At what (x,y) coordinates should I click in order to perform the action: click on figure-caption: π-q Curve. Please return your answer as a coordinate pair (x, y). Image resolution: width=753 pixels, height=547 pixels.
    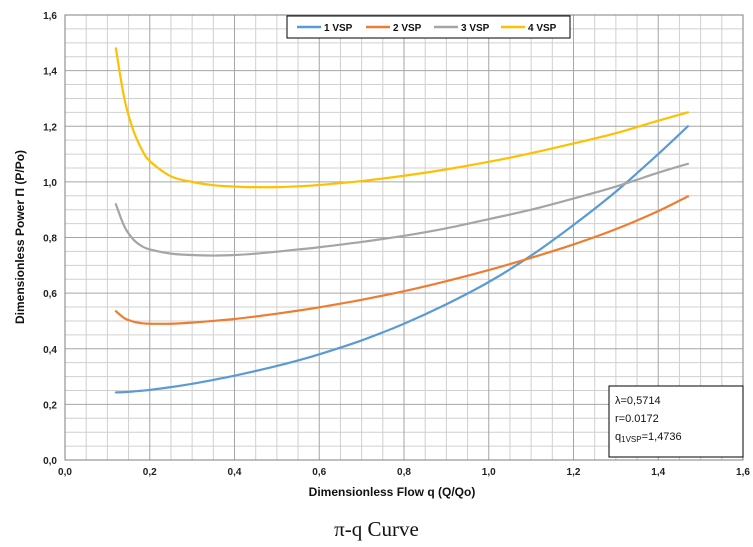
    Looking at the image, I should click on (376, 529).